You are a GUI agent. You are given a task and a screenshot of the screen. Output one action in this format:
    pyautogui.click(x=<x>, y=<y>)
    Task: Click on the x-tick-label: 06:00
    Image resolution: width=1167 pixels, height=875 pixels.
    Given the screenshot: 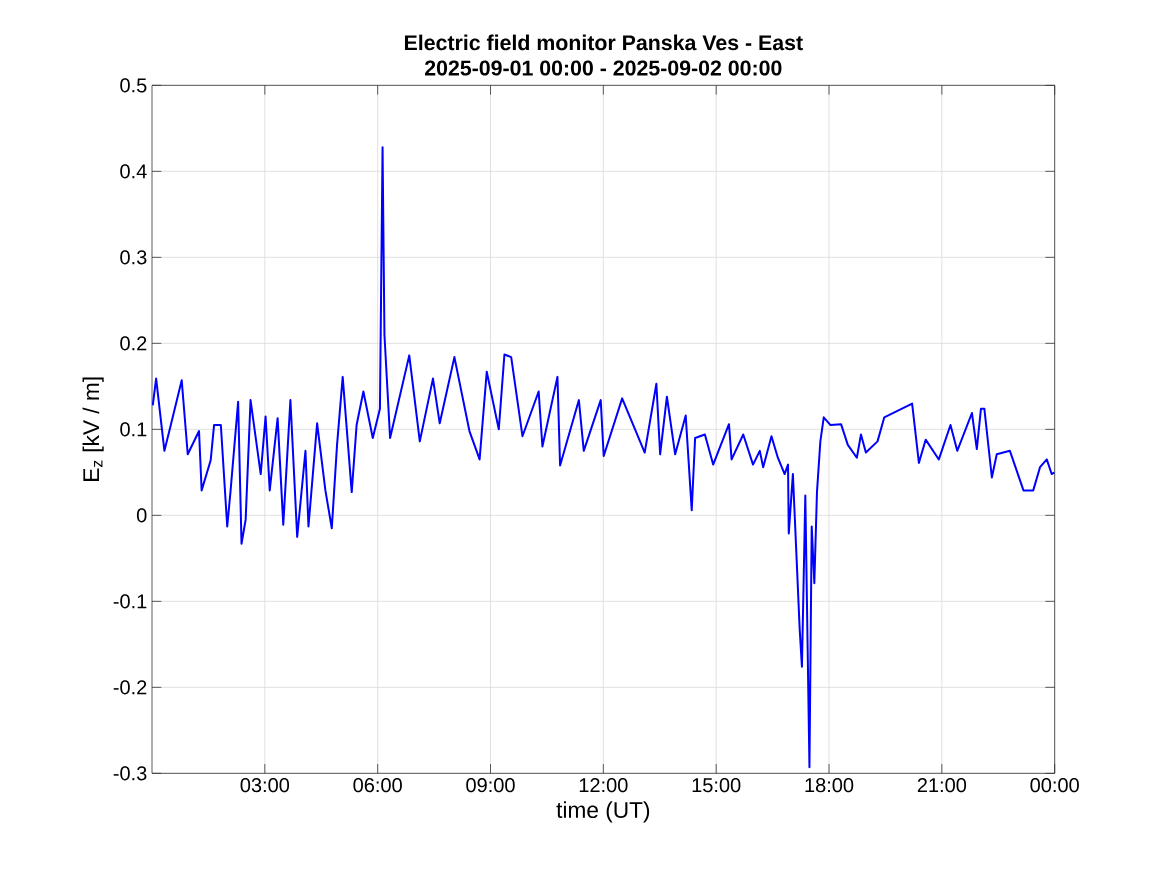 What is the action you would take?
    pyautogui.click(x=377, y=785)
    